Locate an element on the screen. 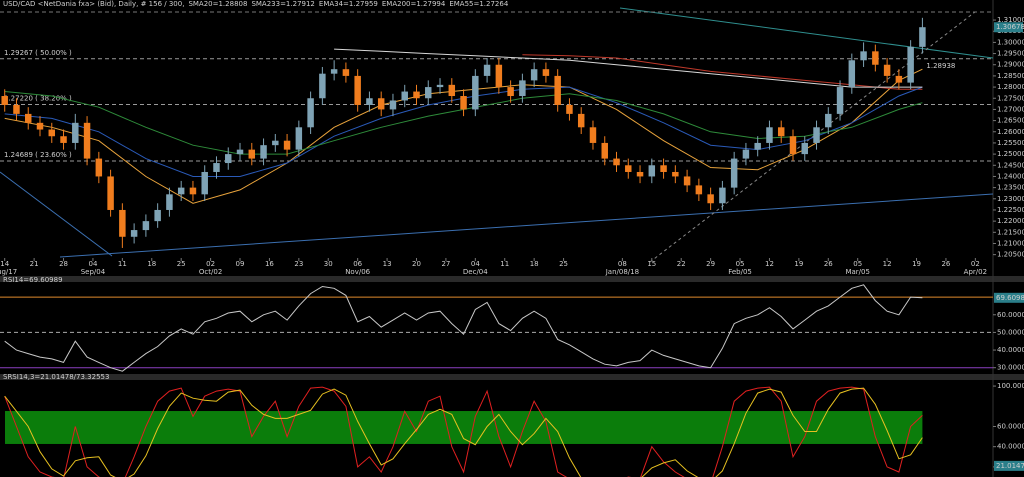 The image size is (1024, 477). y-tick-label: 50.00000 is located at coordinates (1010, 332).